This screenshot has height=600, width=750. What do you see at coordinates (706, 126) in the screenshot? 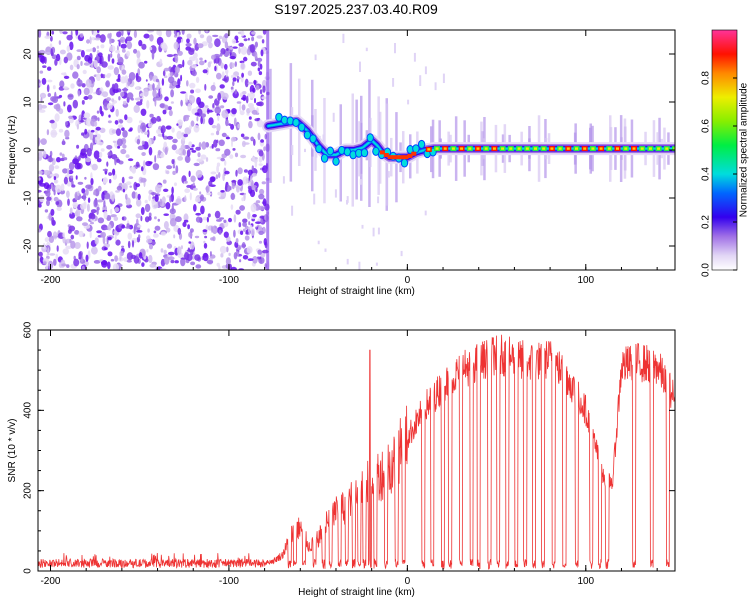
I see `colorbar-tick-label: 0.6` at bounding box center [706, 126].